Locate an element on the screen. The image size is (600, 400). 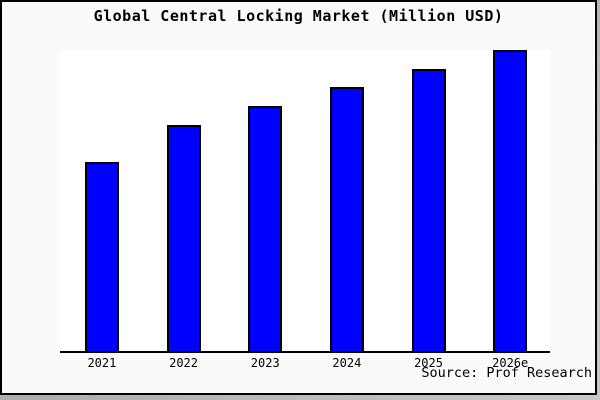
bar-2023 is located at coordinates (265, 228).